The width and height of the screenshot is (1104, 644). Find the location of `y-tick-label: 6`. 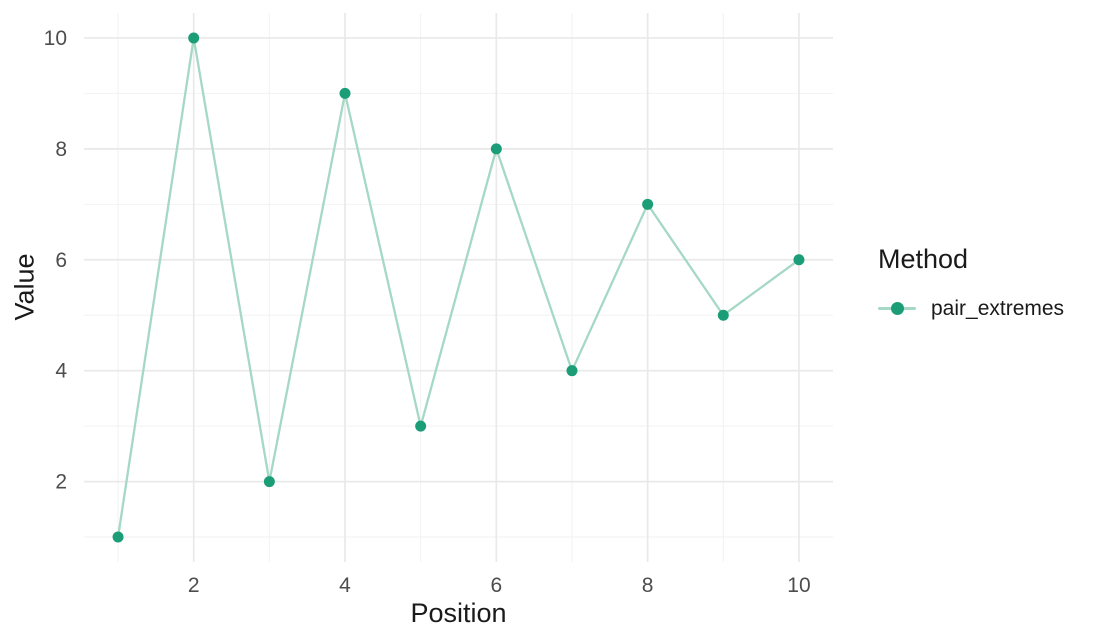

y-tick-label: 6 is located at coordinates (61, 260).